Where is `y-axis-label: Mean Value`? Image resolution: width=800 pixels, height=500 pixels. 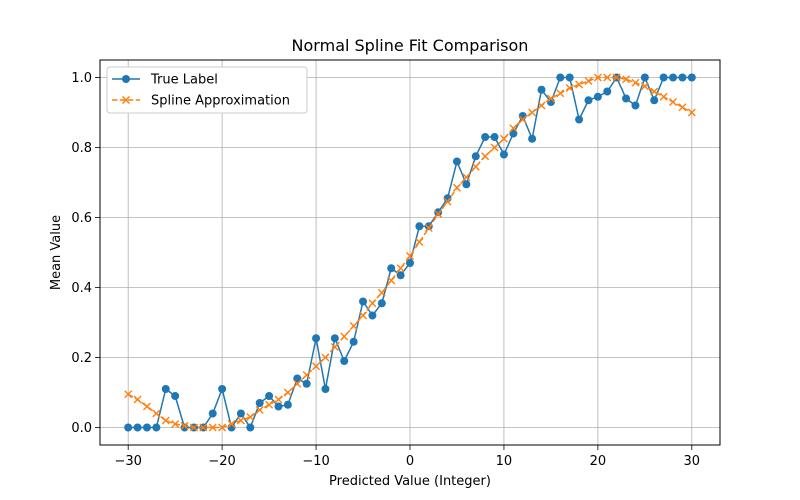 y-axis-label: Mean Value is located at coordinates (56, 252).